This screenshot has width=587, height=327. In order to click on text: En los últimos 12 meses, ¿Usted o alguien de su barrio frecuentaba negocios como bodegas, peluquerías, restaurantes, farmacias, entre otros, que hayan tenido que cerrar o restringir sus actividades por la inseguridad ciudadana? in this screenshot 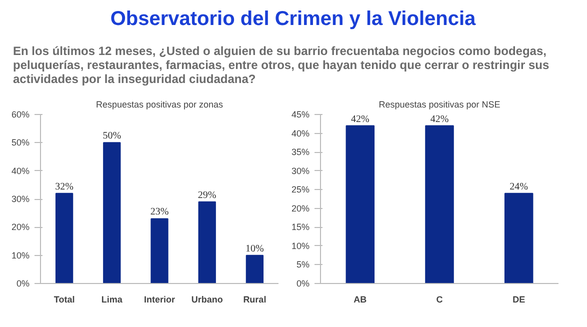, I will do `click(281, 65)`.